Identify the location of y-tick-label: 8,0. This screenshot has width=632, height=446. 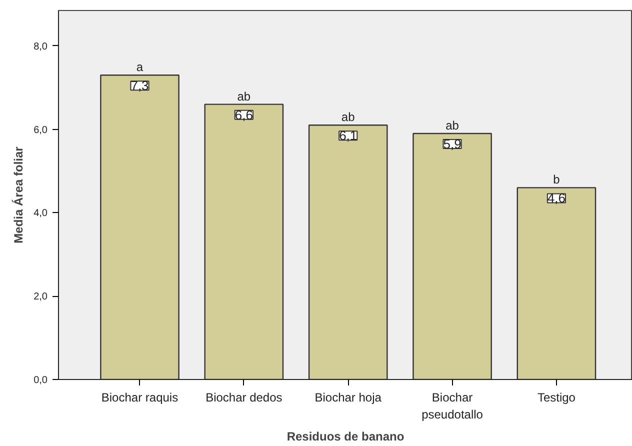
(41, 46).